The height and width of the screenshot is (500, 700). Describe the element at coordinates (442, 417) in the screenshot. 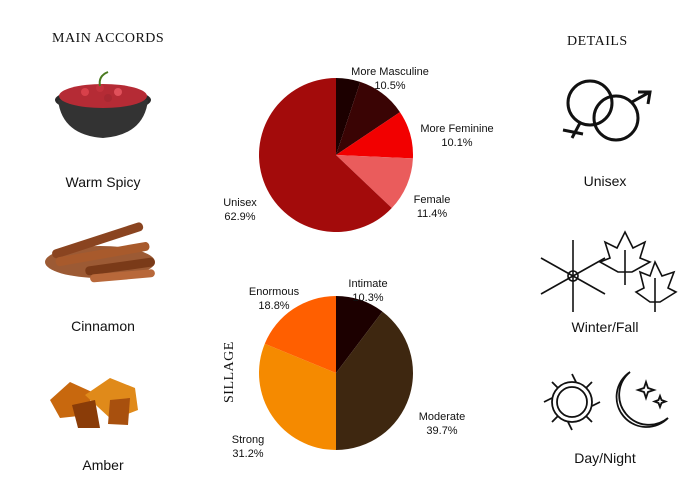

I see `pie-label-name: Moderate` at that location.